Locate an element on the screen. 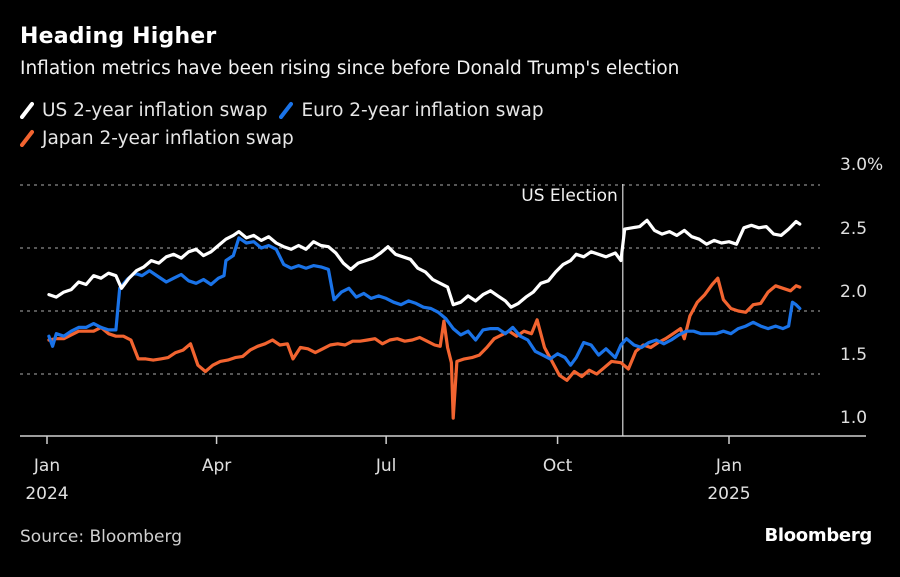  legend-item-japan: Japan 2-year inflation swap is located at coordinates (157, 138).